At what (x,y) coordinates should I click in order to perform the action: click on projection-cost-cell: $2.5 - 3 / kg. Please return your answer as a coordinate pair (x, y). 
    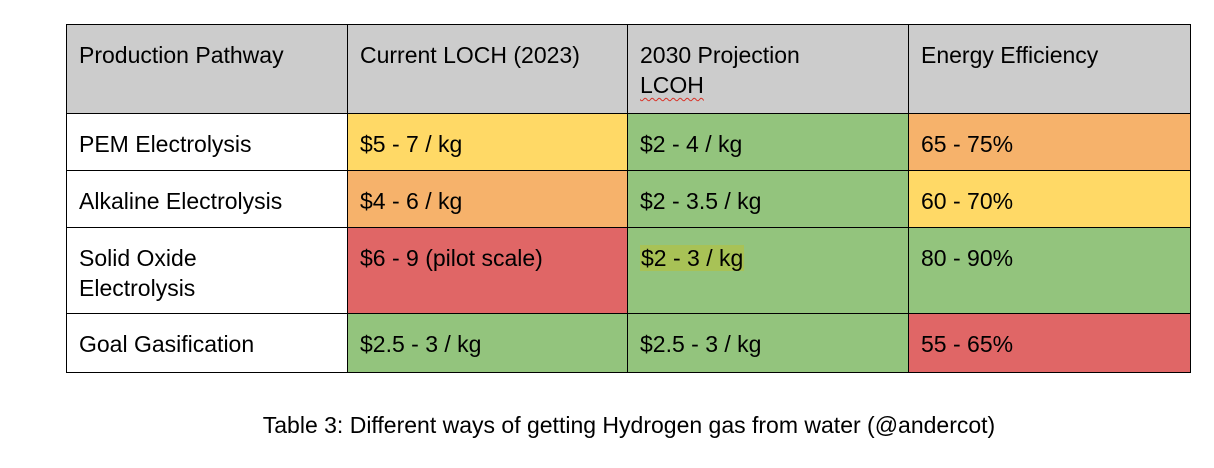
    Looking at the image, I should click on (768, 343).